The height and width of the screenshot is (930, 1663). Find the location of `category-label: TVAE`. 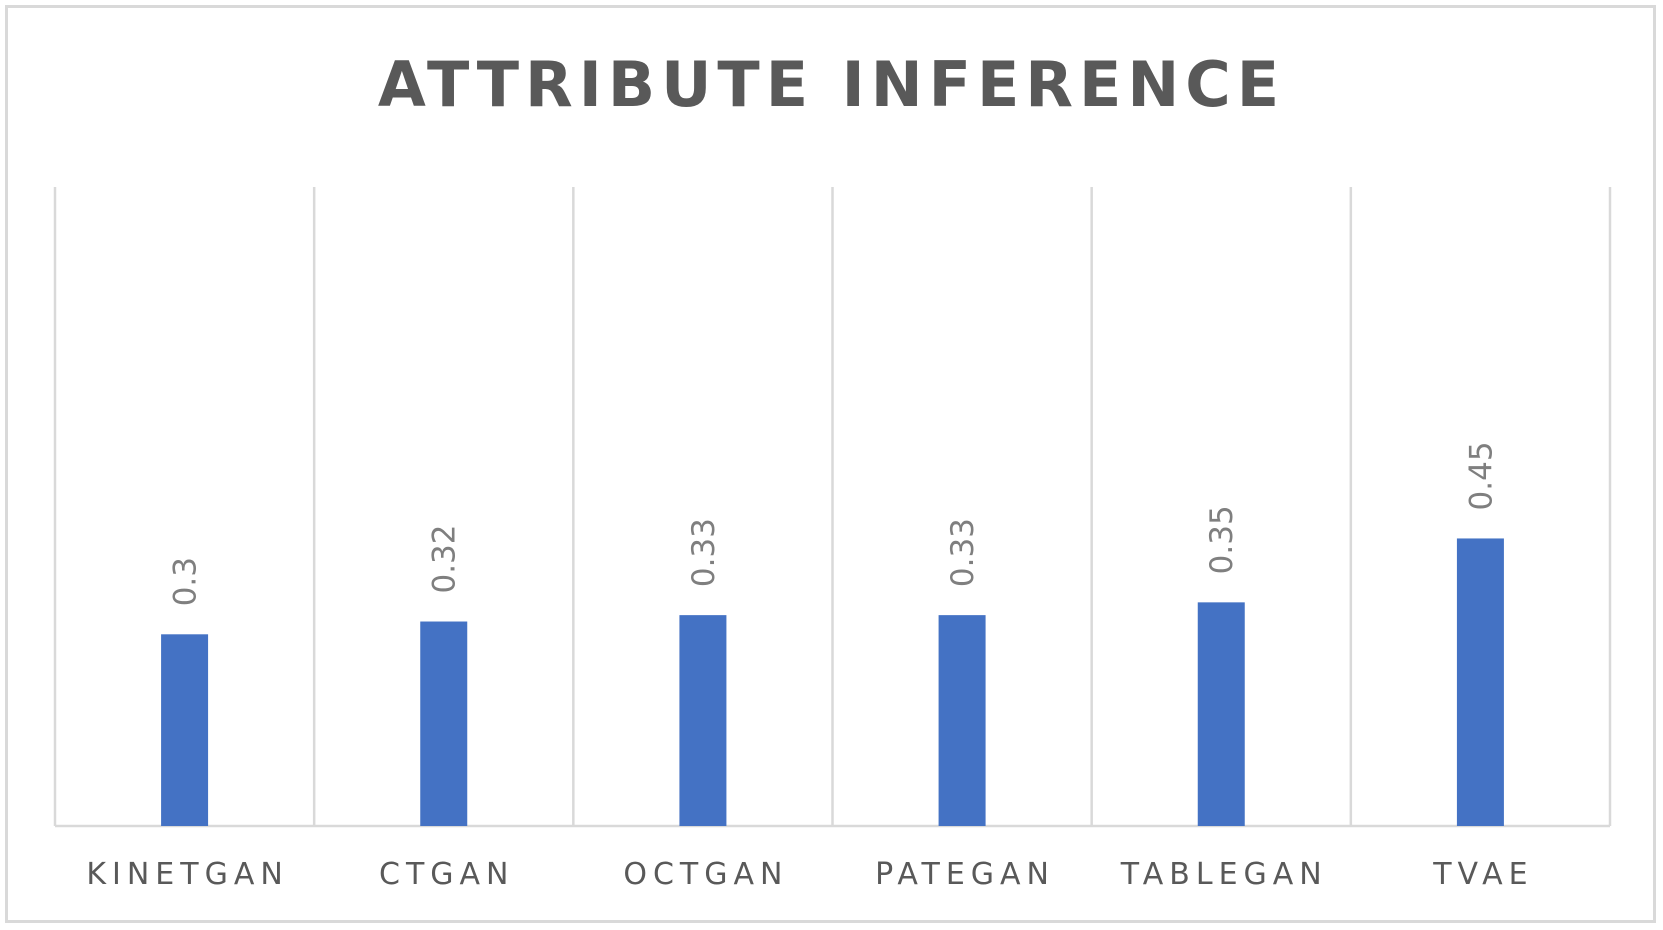

category-label: TVAE is located at coordinates (1482, 874).